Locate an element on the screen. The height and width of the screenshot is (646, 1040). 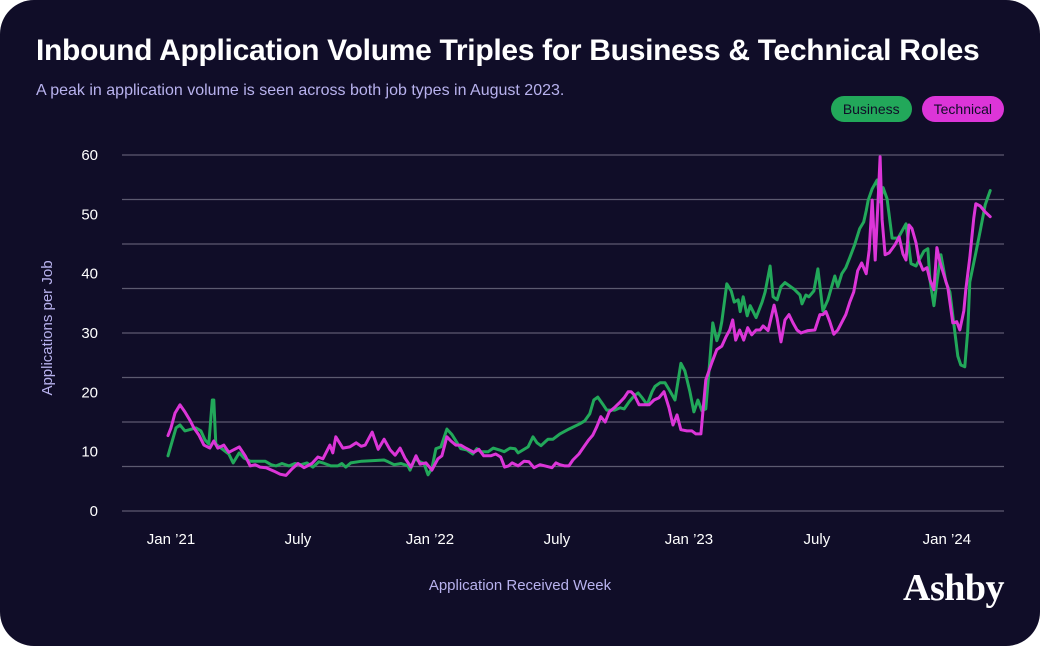
y-tick-label: 10 is located at coordinates (89, 452).